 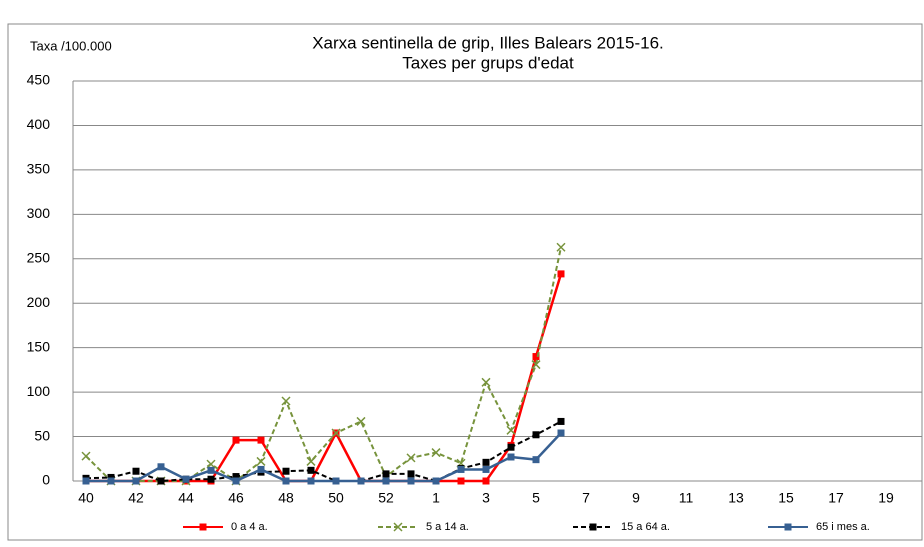 I want to click on y-tick-label: 150, so click(x=39, y=346).